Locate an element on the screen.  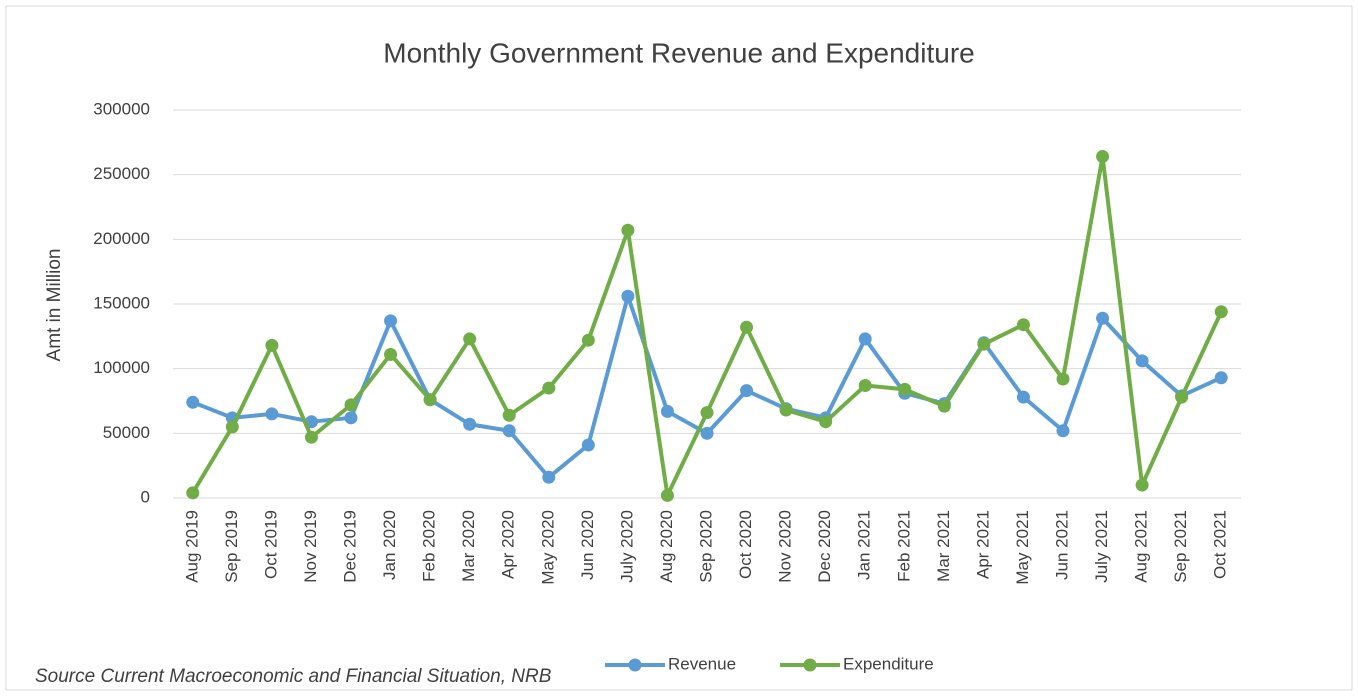
x-tick-label: Feb 2021 is located at coordinates (903, 546).